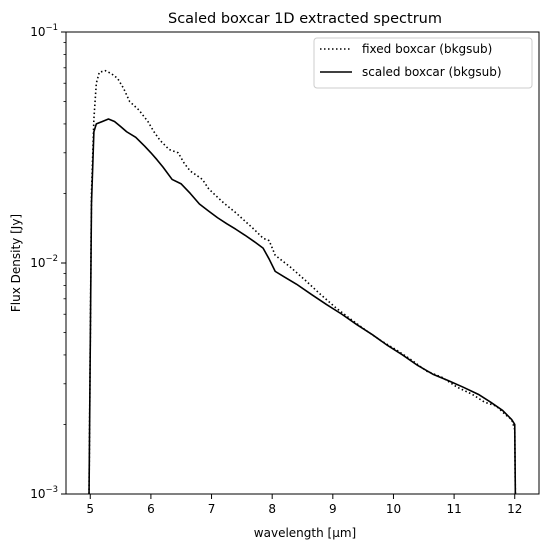 This screenshot has height=551, width=547. What do you see at coordinates (333, 509) in the screenshot?
I see `x-tick-label: 9` at bounding box center [333, 509].